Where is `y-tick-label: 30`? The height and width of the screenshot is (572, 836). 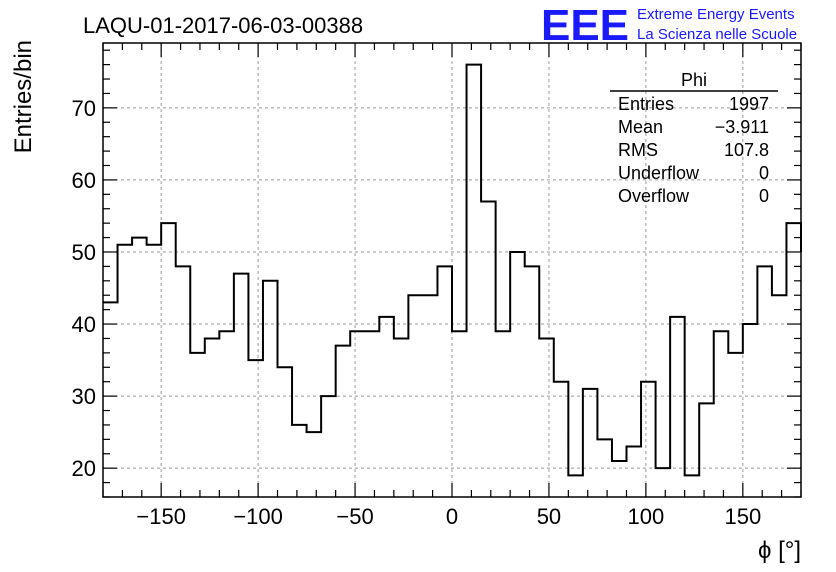 y-tick-label: 30 is located at coordinates (84, 396).